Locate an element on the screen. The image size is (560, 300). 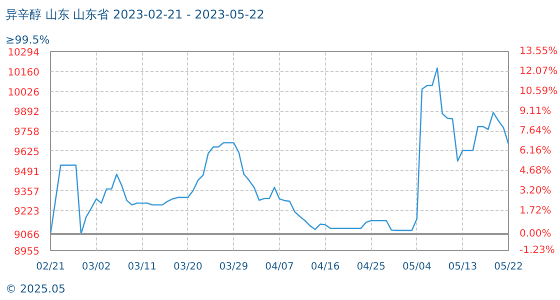
y-tick-label: 9357 is located at coordinates (27, 192).